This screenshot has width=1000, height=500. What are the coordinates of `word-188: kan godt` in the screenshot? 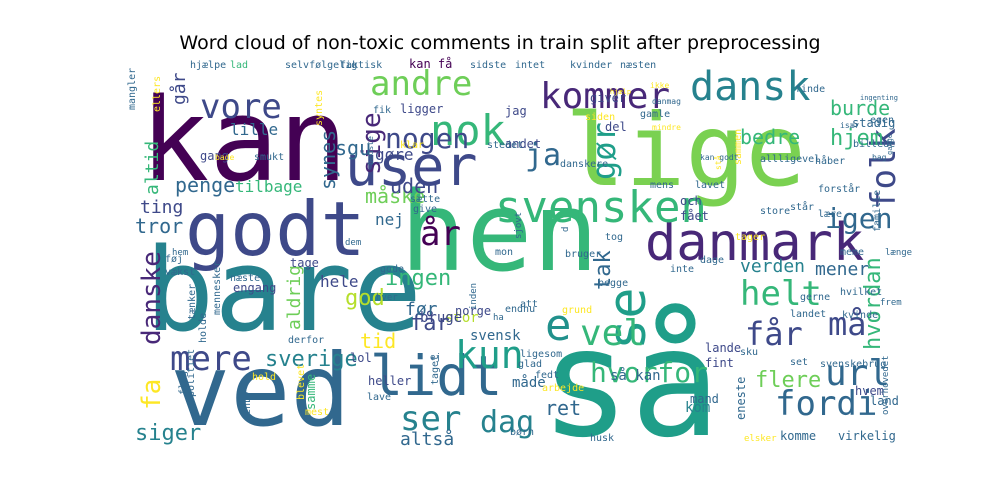 It's located at (719, 157).